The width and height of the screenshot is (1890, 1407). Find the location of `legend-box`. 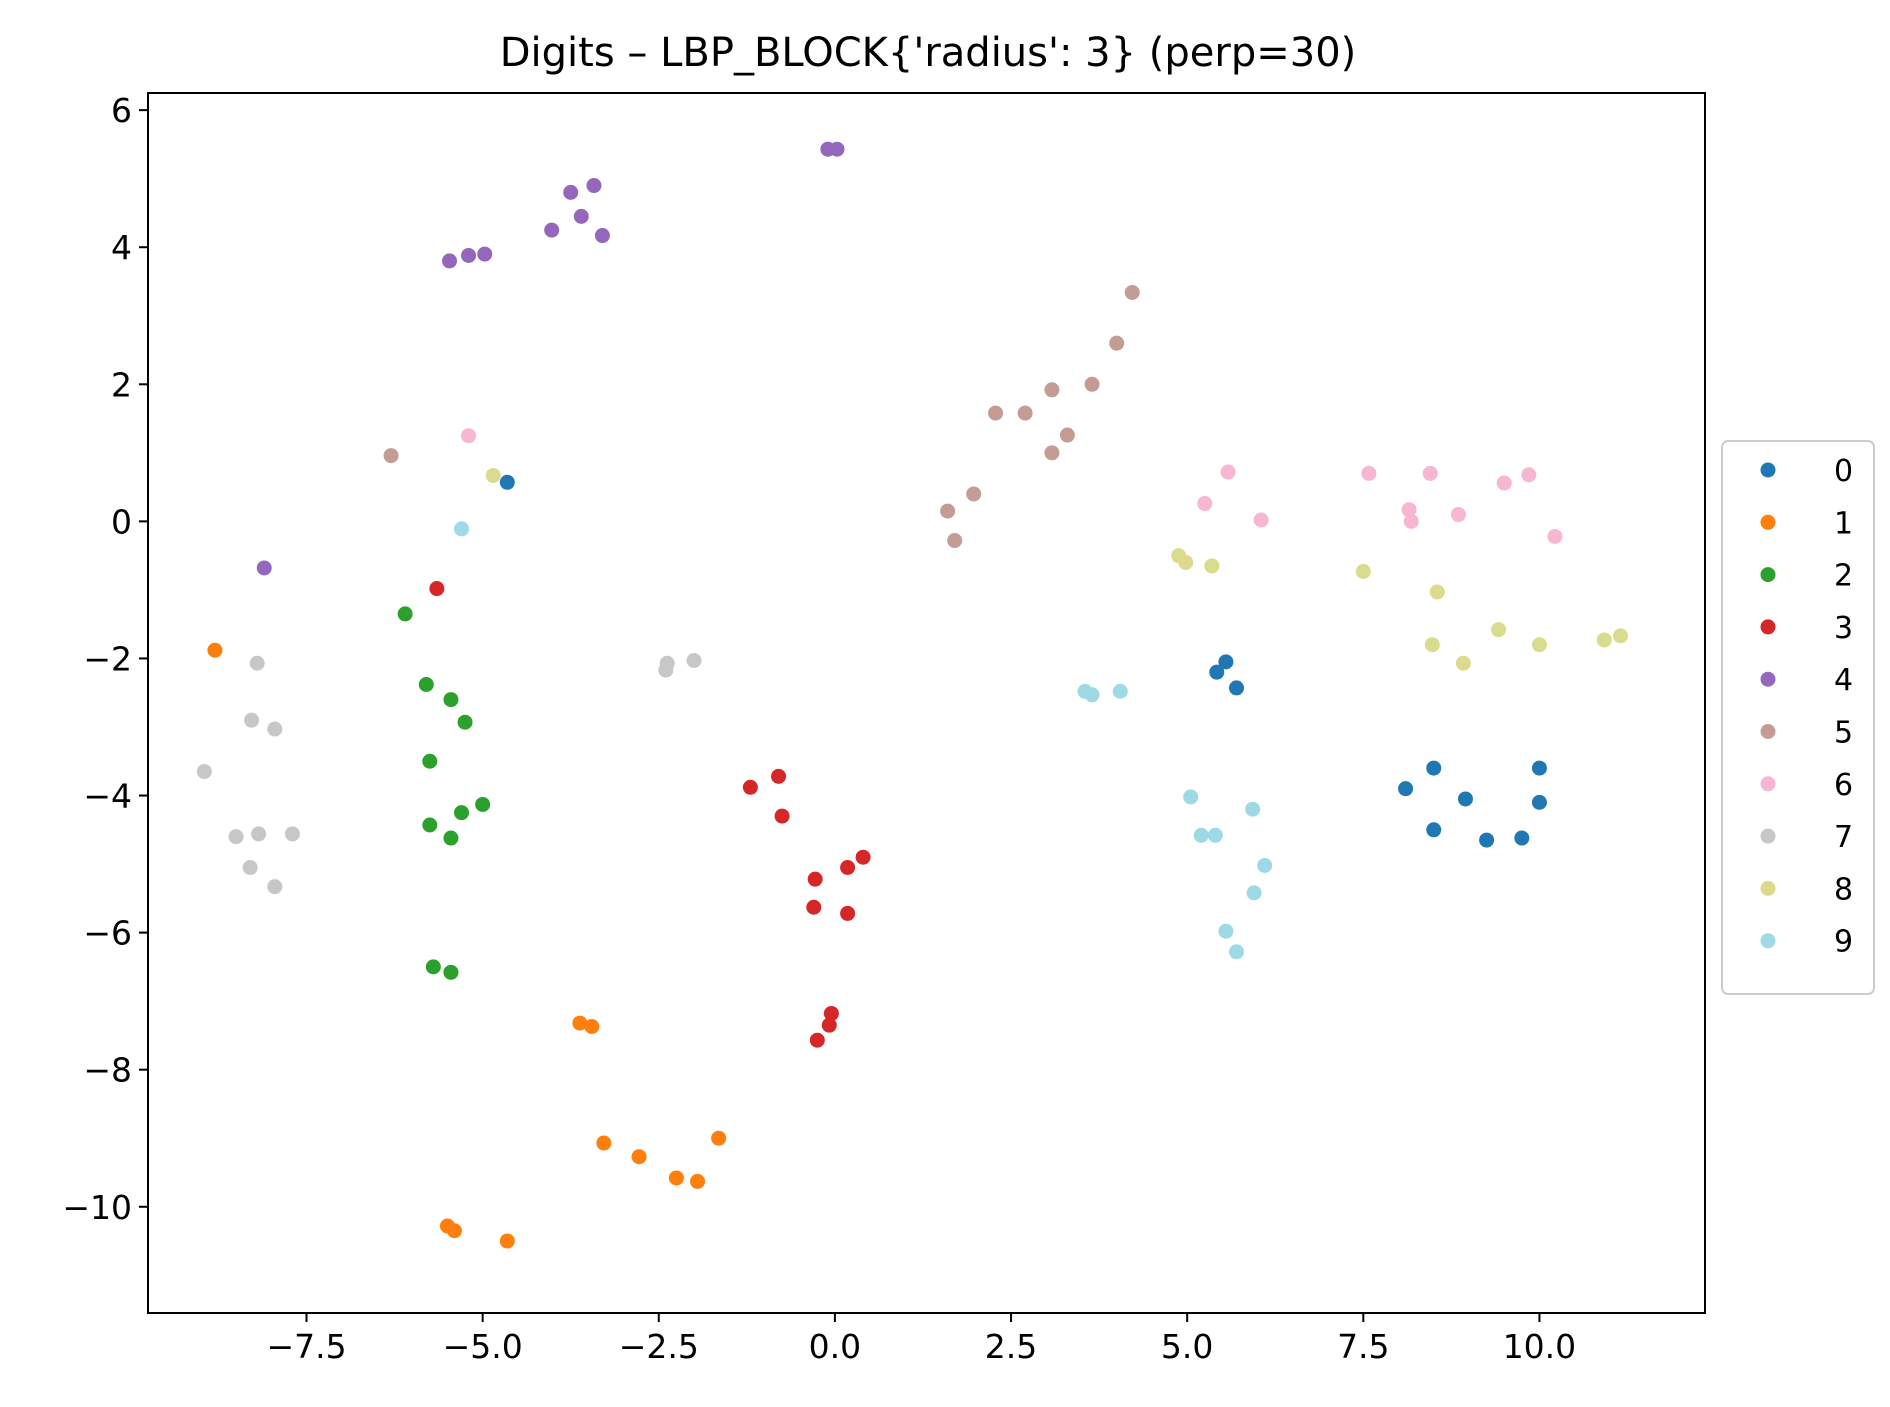

legend-box is located at coordinates (1798, 717).